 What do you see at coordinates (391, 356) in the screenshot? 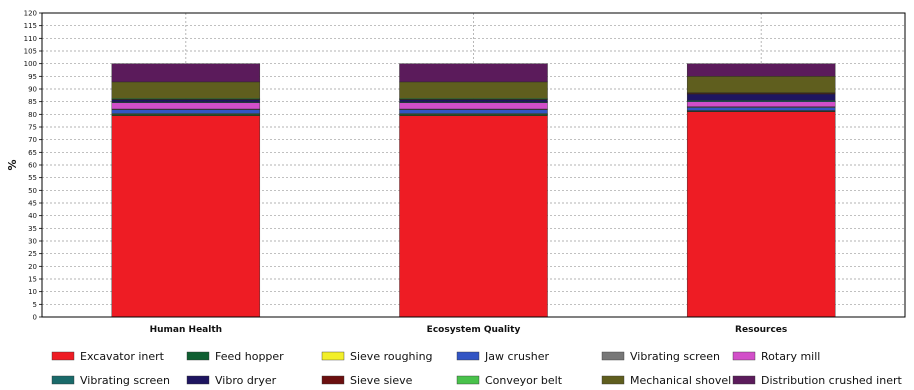
I see `legend-label: Sieve roughing` at bounding box center [391, 356].